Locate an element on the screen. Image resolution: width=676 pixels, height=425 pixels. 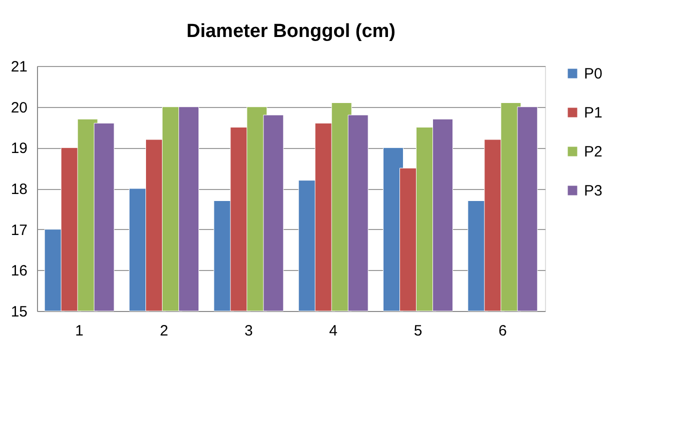
x-tick-label: 1 is located at coordinates (79, 331).